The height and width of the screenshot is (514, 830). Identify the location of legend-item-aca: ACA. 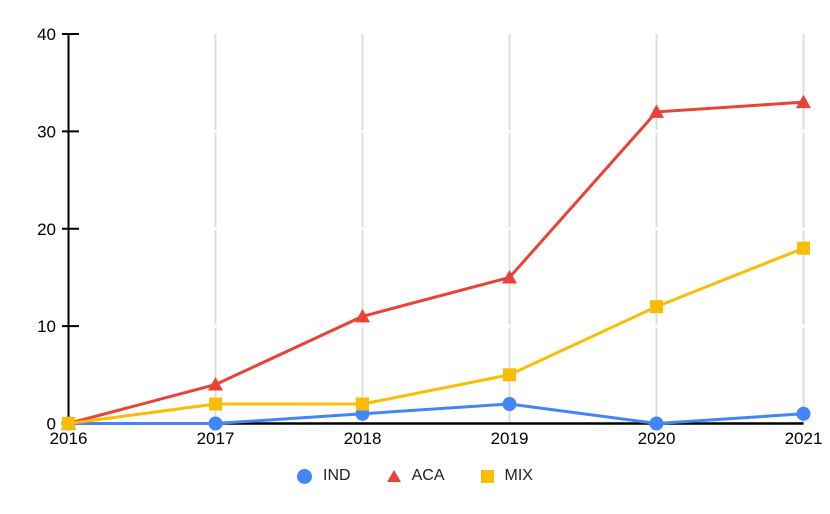
(415, 476).